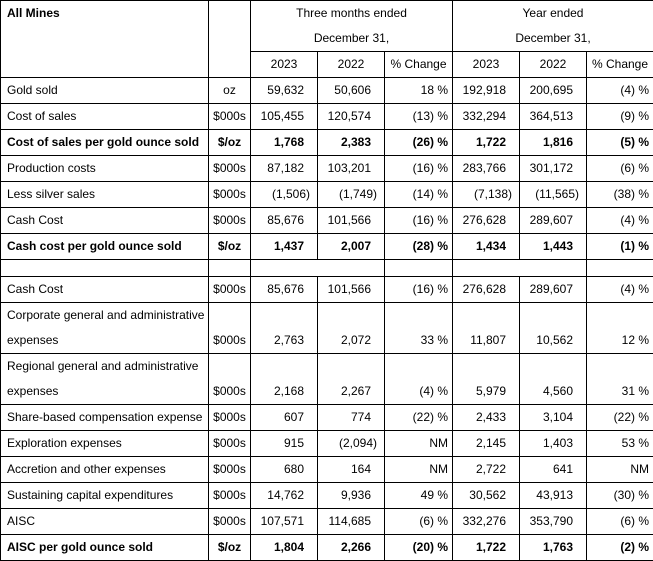  I want to click on value-cell: 2,267, so click(351, 379).